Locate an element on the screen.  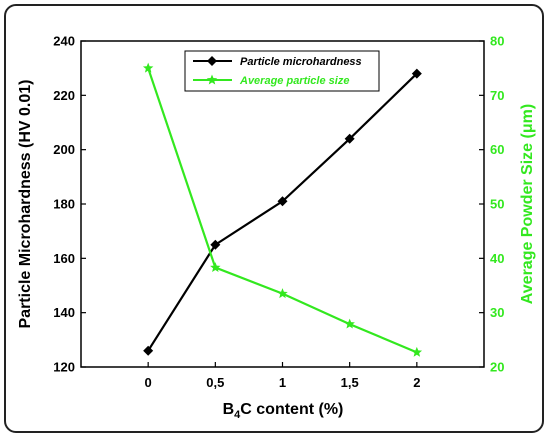
legend-box is located at coordinates (282, 71).